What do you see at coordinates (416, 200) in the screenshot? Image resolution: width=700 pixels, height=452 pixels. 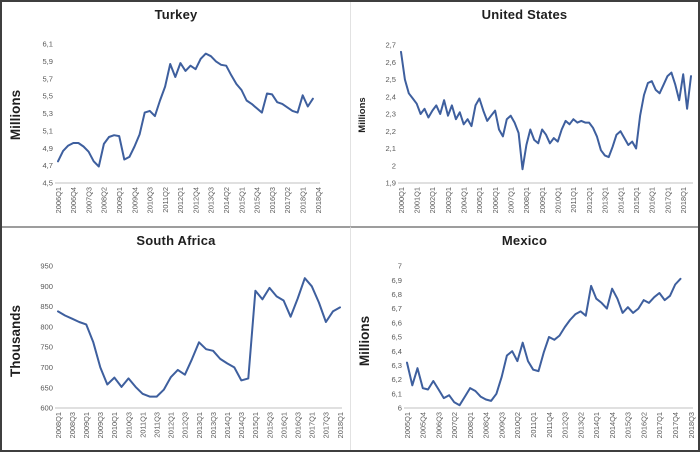 I see `x-tick-label: 2001Q1` at bounding box center [416, 200].